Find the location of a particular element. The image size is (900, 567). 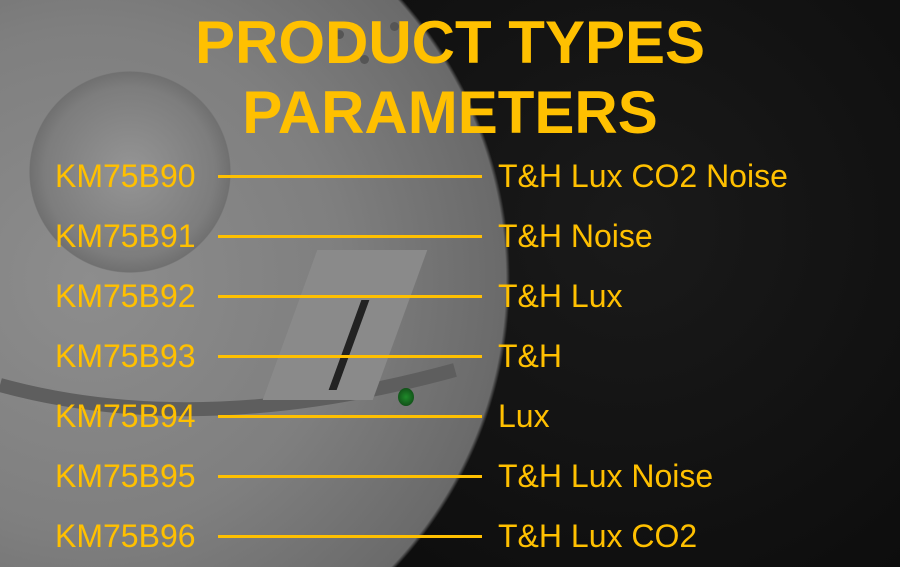

model-name: KM75B91 is located at coordinates (125, 236).